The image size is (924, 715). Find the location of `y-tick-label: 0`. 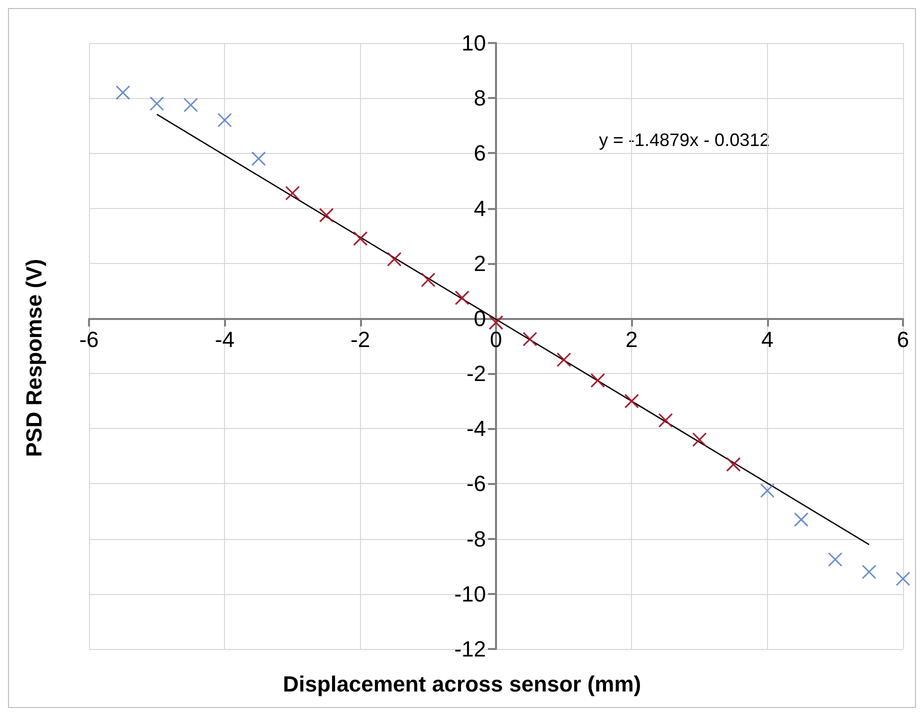

y-tick-label: 0 is located at coordinates (480, 318).